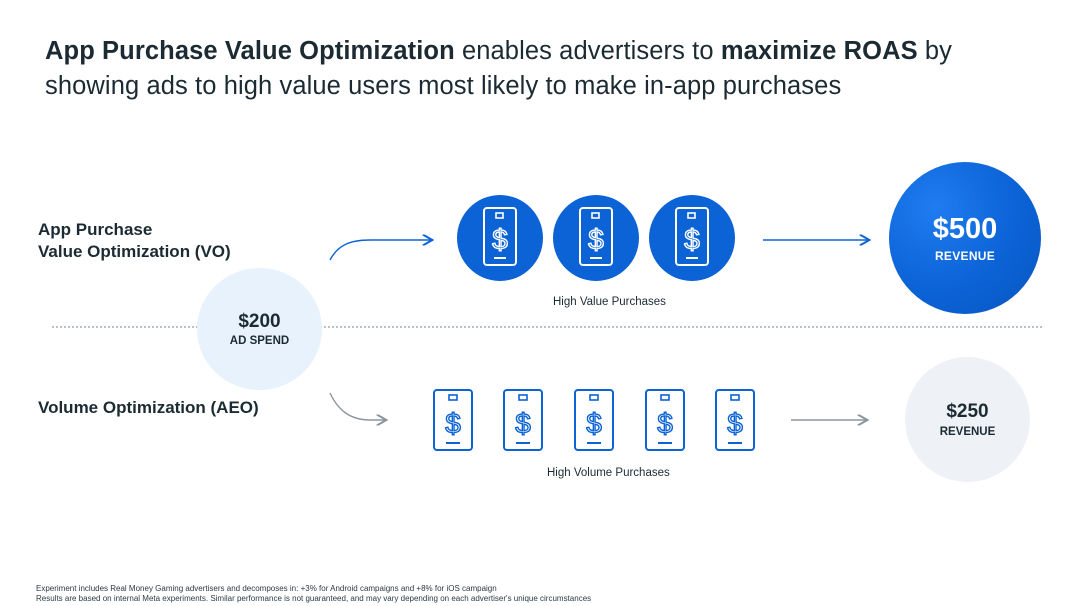 The image size is (1080, 606). Describe the element at coordinates (965, 229) in the screenshot. I see `vo-revenue-amount: $500` at that location.